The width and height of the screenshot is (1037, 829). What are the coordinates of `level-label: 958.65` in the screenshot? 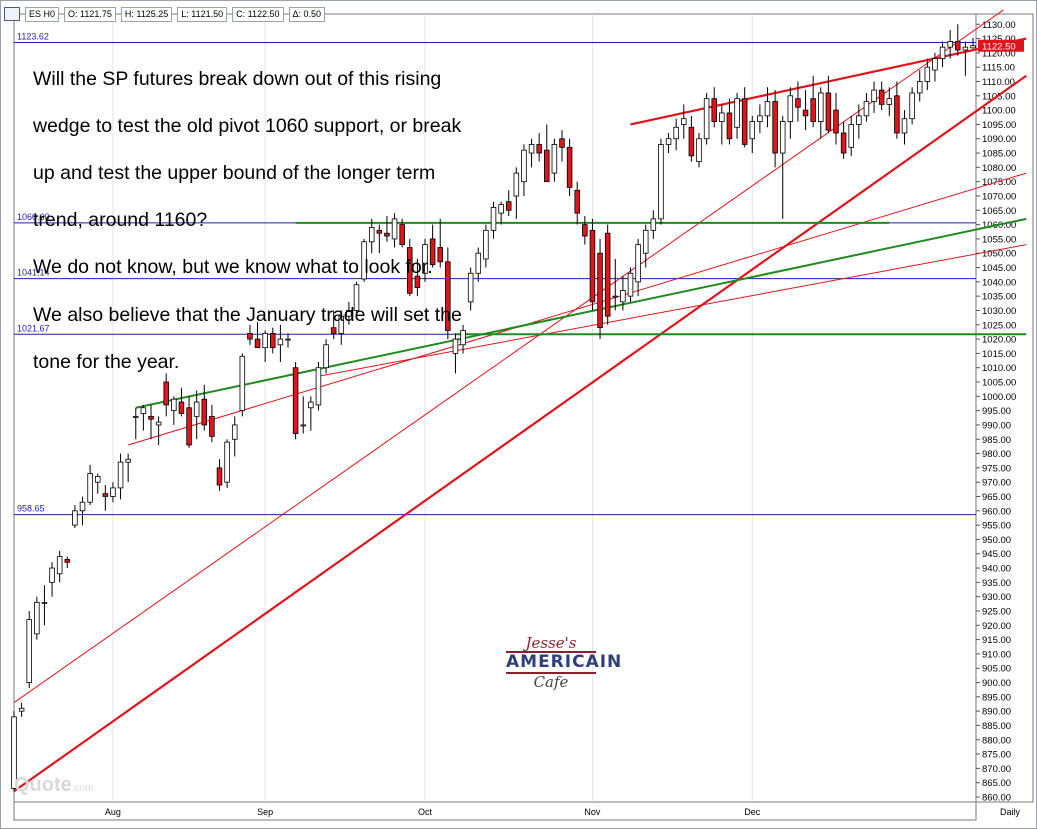 It's located at (31, 509).